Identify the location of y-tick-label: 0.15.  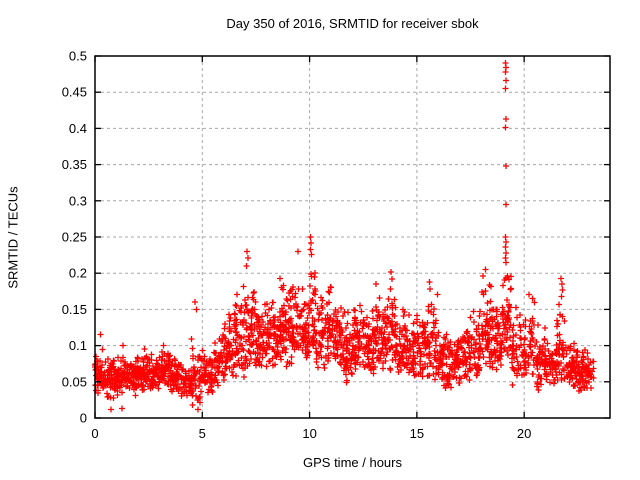
(74, 309).